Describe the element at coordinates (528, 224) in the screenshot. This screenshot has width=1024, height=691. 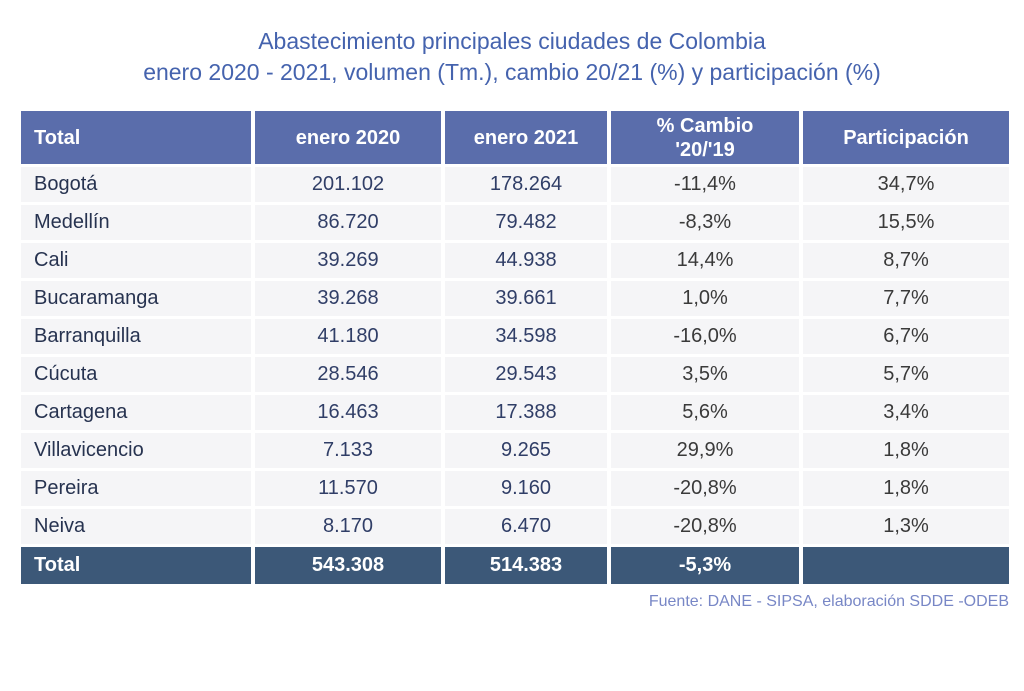
I see `enero-2021-cell: 79.482` at that location.